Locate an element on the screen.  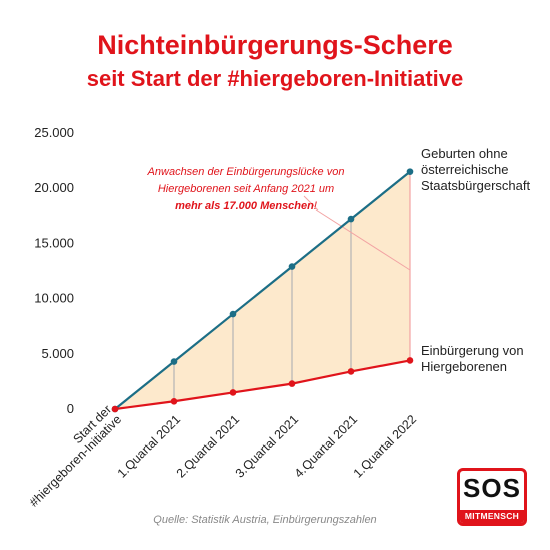
naturalization-series-label-1: Einbürgerung von is located at coordinates (472, 350).